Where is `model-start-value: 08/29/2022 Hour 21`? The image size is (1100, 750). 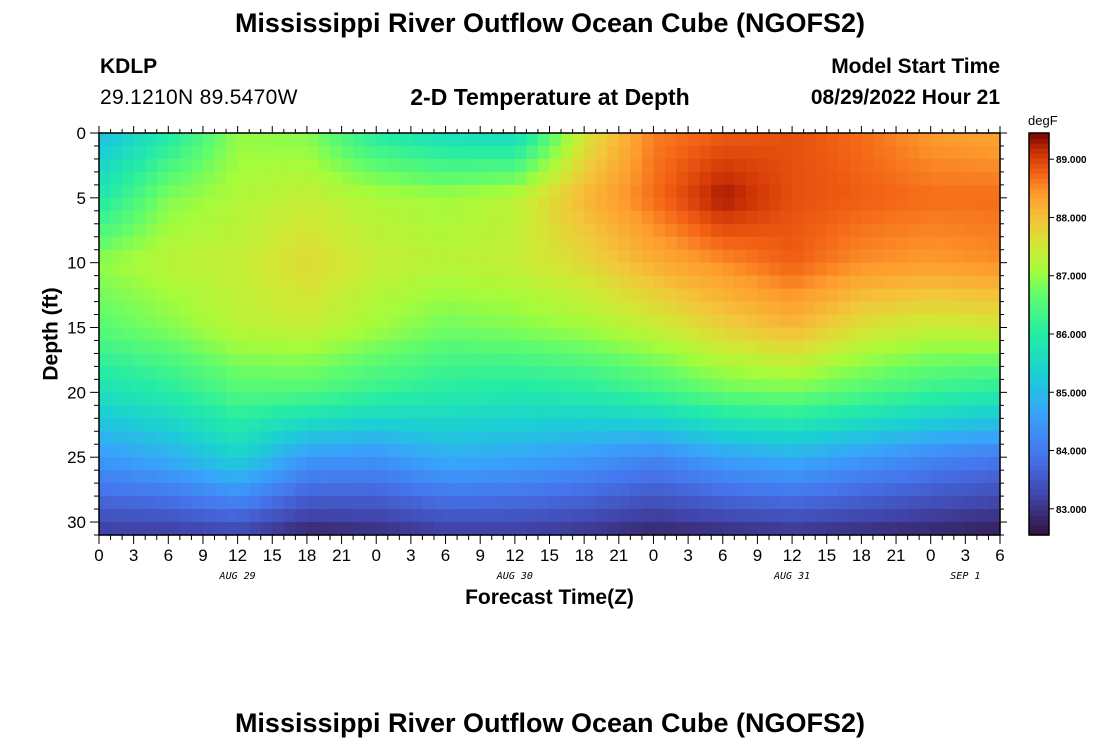 model-start-value: 08/29/2022 Hour 21 is located at coordinates (905, 97).